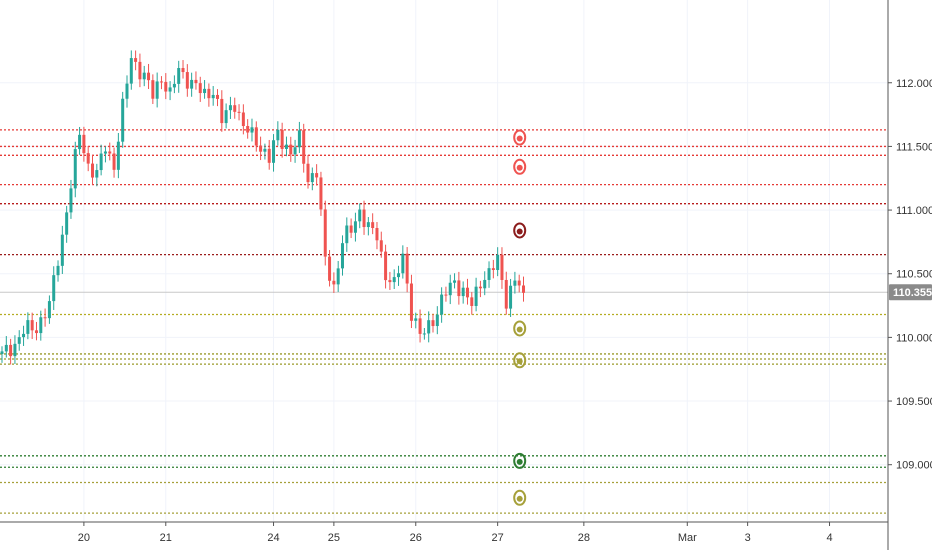  What do you see at coordinates (914, 275) in the screenshot?
I see `y-tick-label: 110.500` at bounding box center [914, 275].